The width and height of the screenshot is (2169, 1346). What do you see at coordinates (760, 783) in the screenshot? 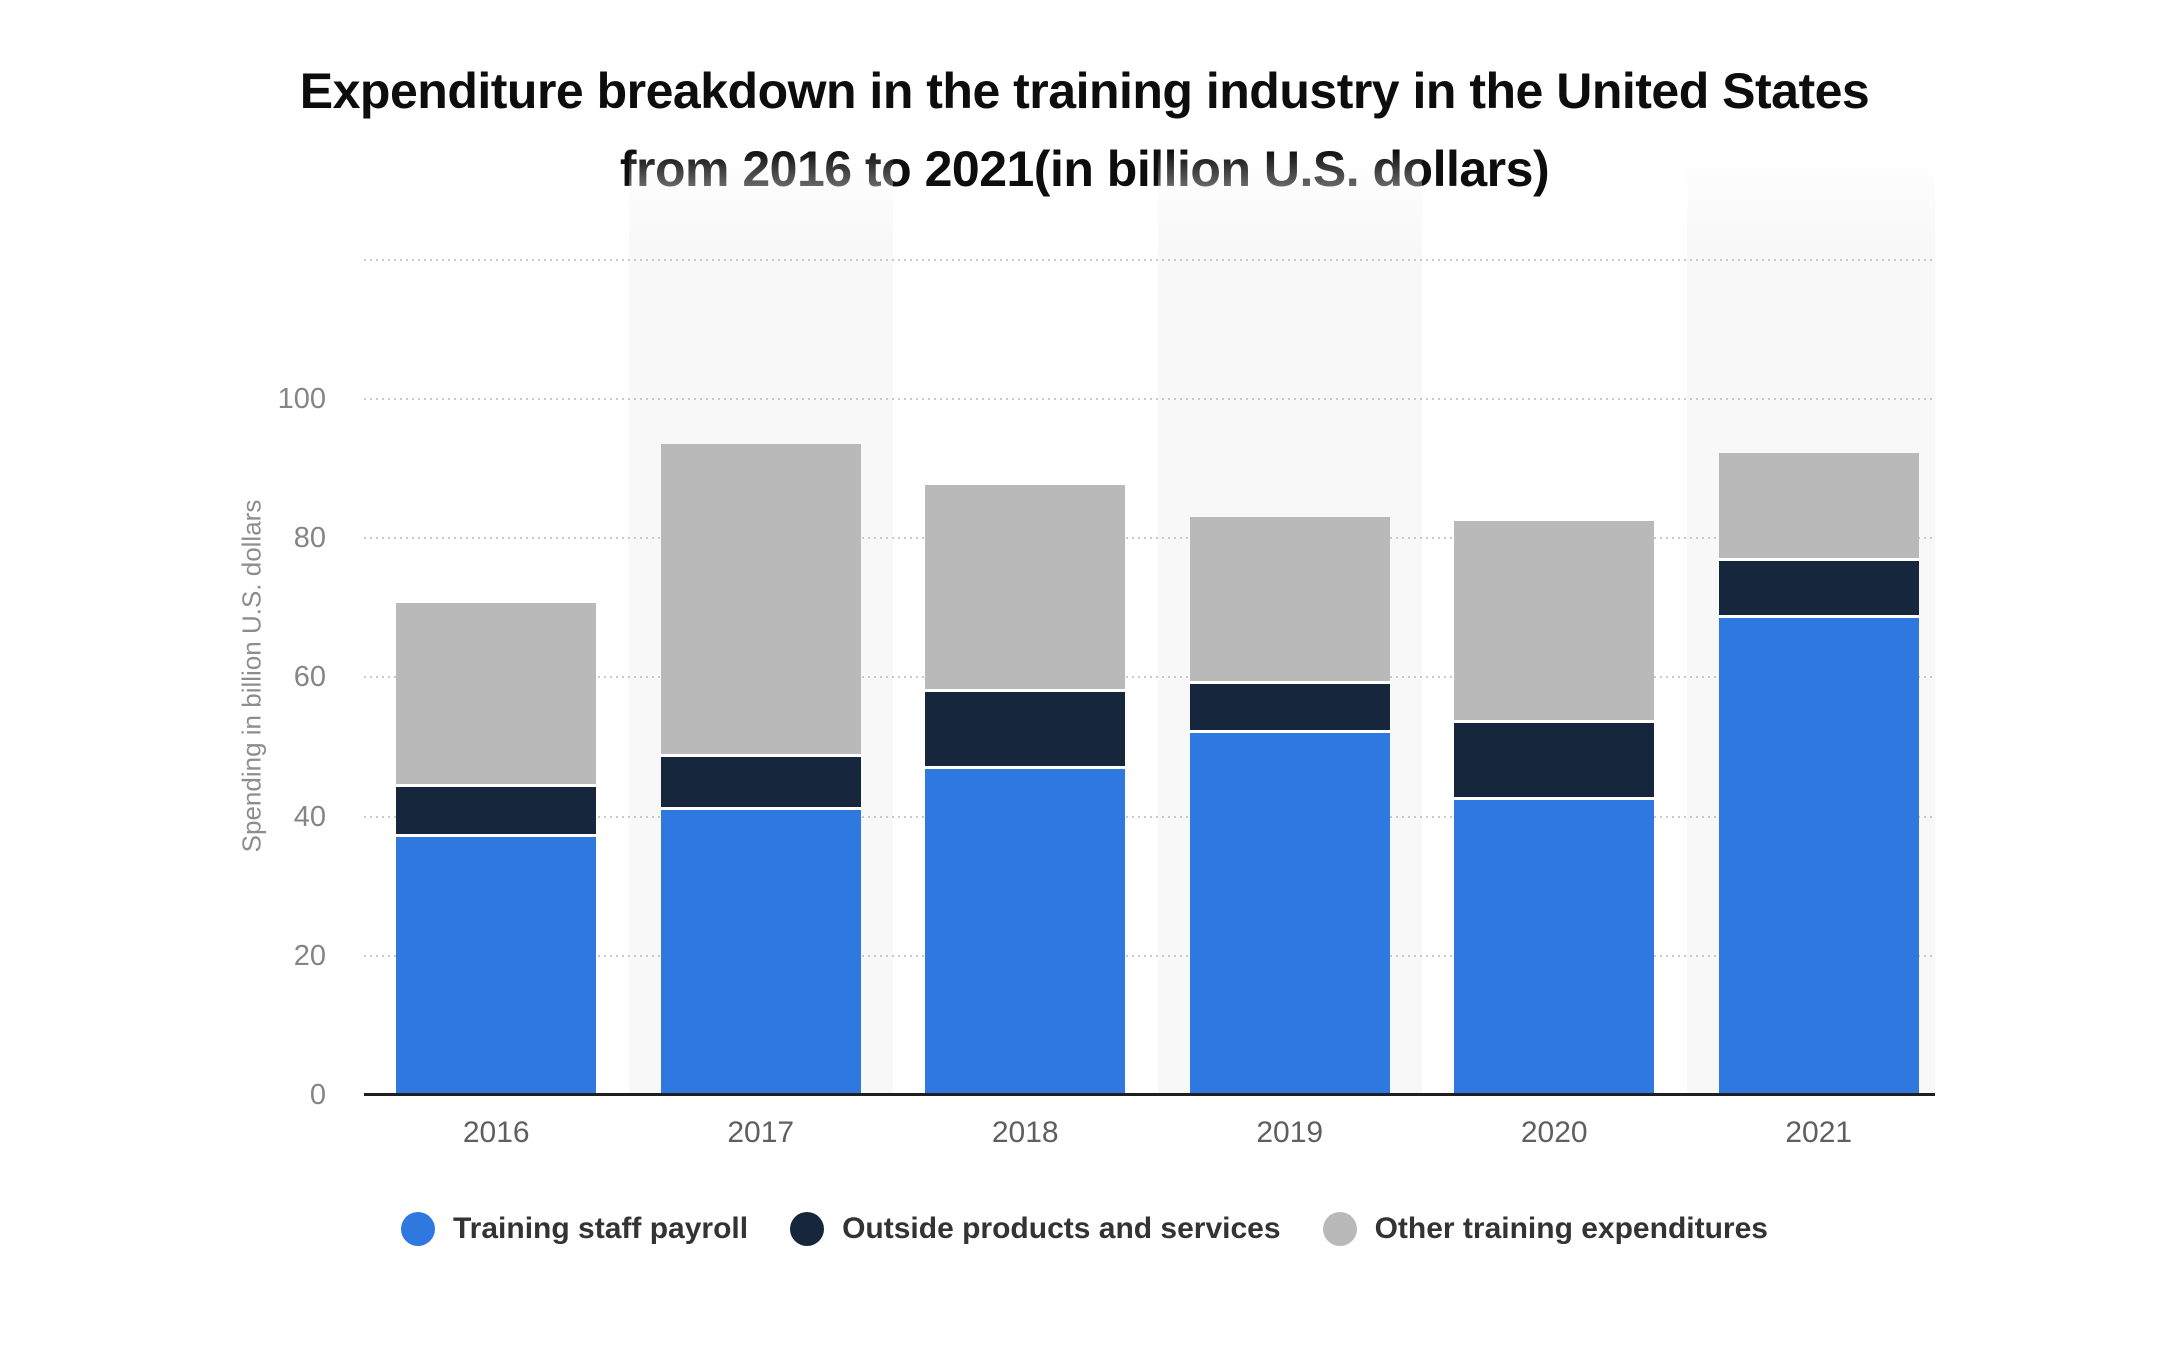
I see `bar-2017-outside-products-and-services` at bounding box center [760, 783].